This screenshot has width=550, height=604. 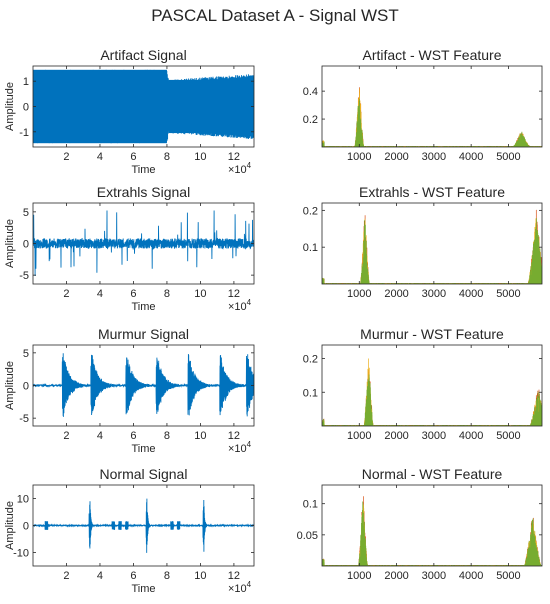 What do you see at coordinates (167, 157) in the screenshot?
I see `artifact-signal-xtick-label: 8` at bounding box center [167, 157].